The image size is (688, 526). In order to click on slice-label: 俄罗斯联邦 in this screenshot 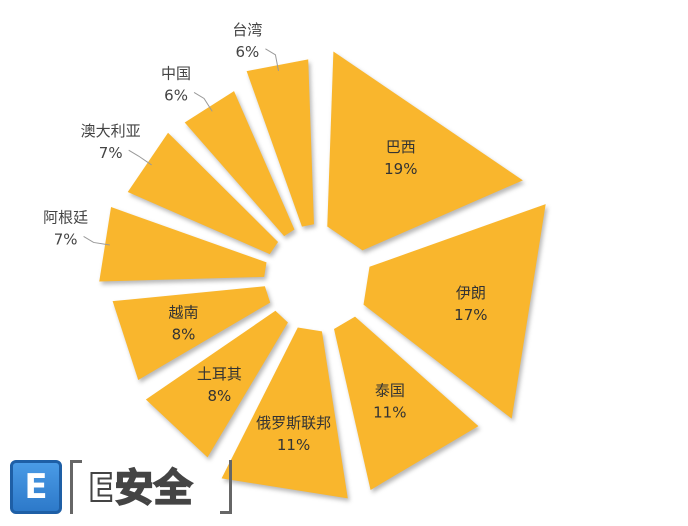, I will do `click(293, 423)`.